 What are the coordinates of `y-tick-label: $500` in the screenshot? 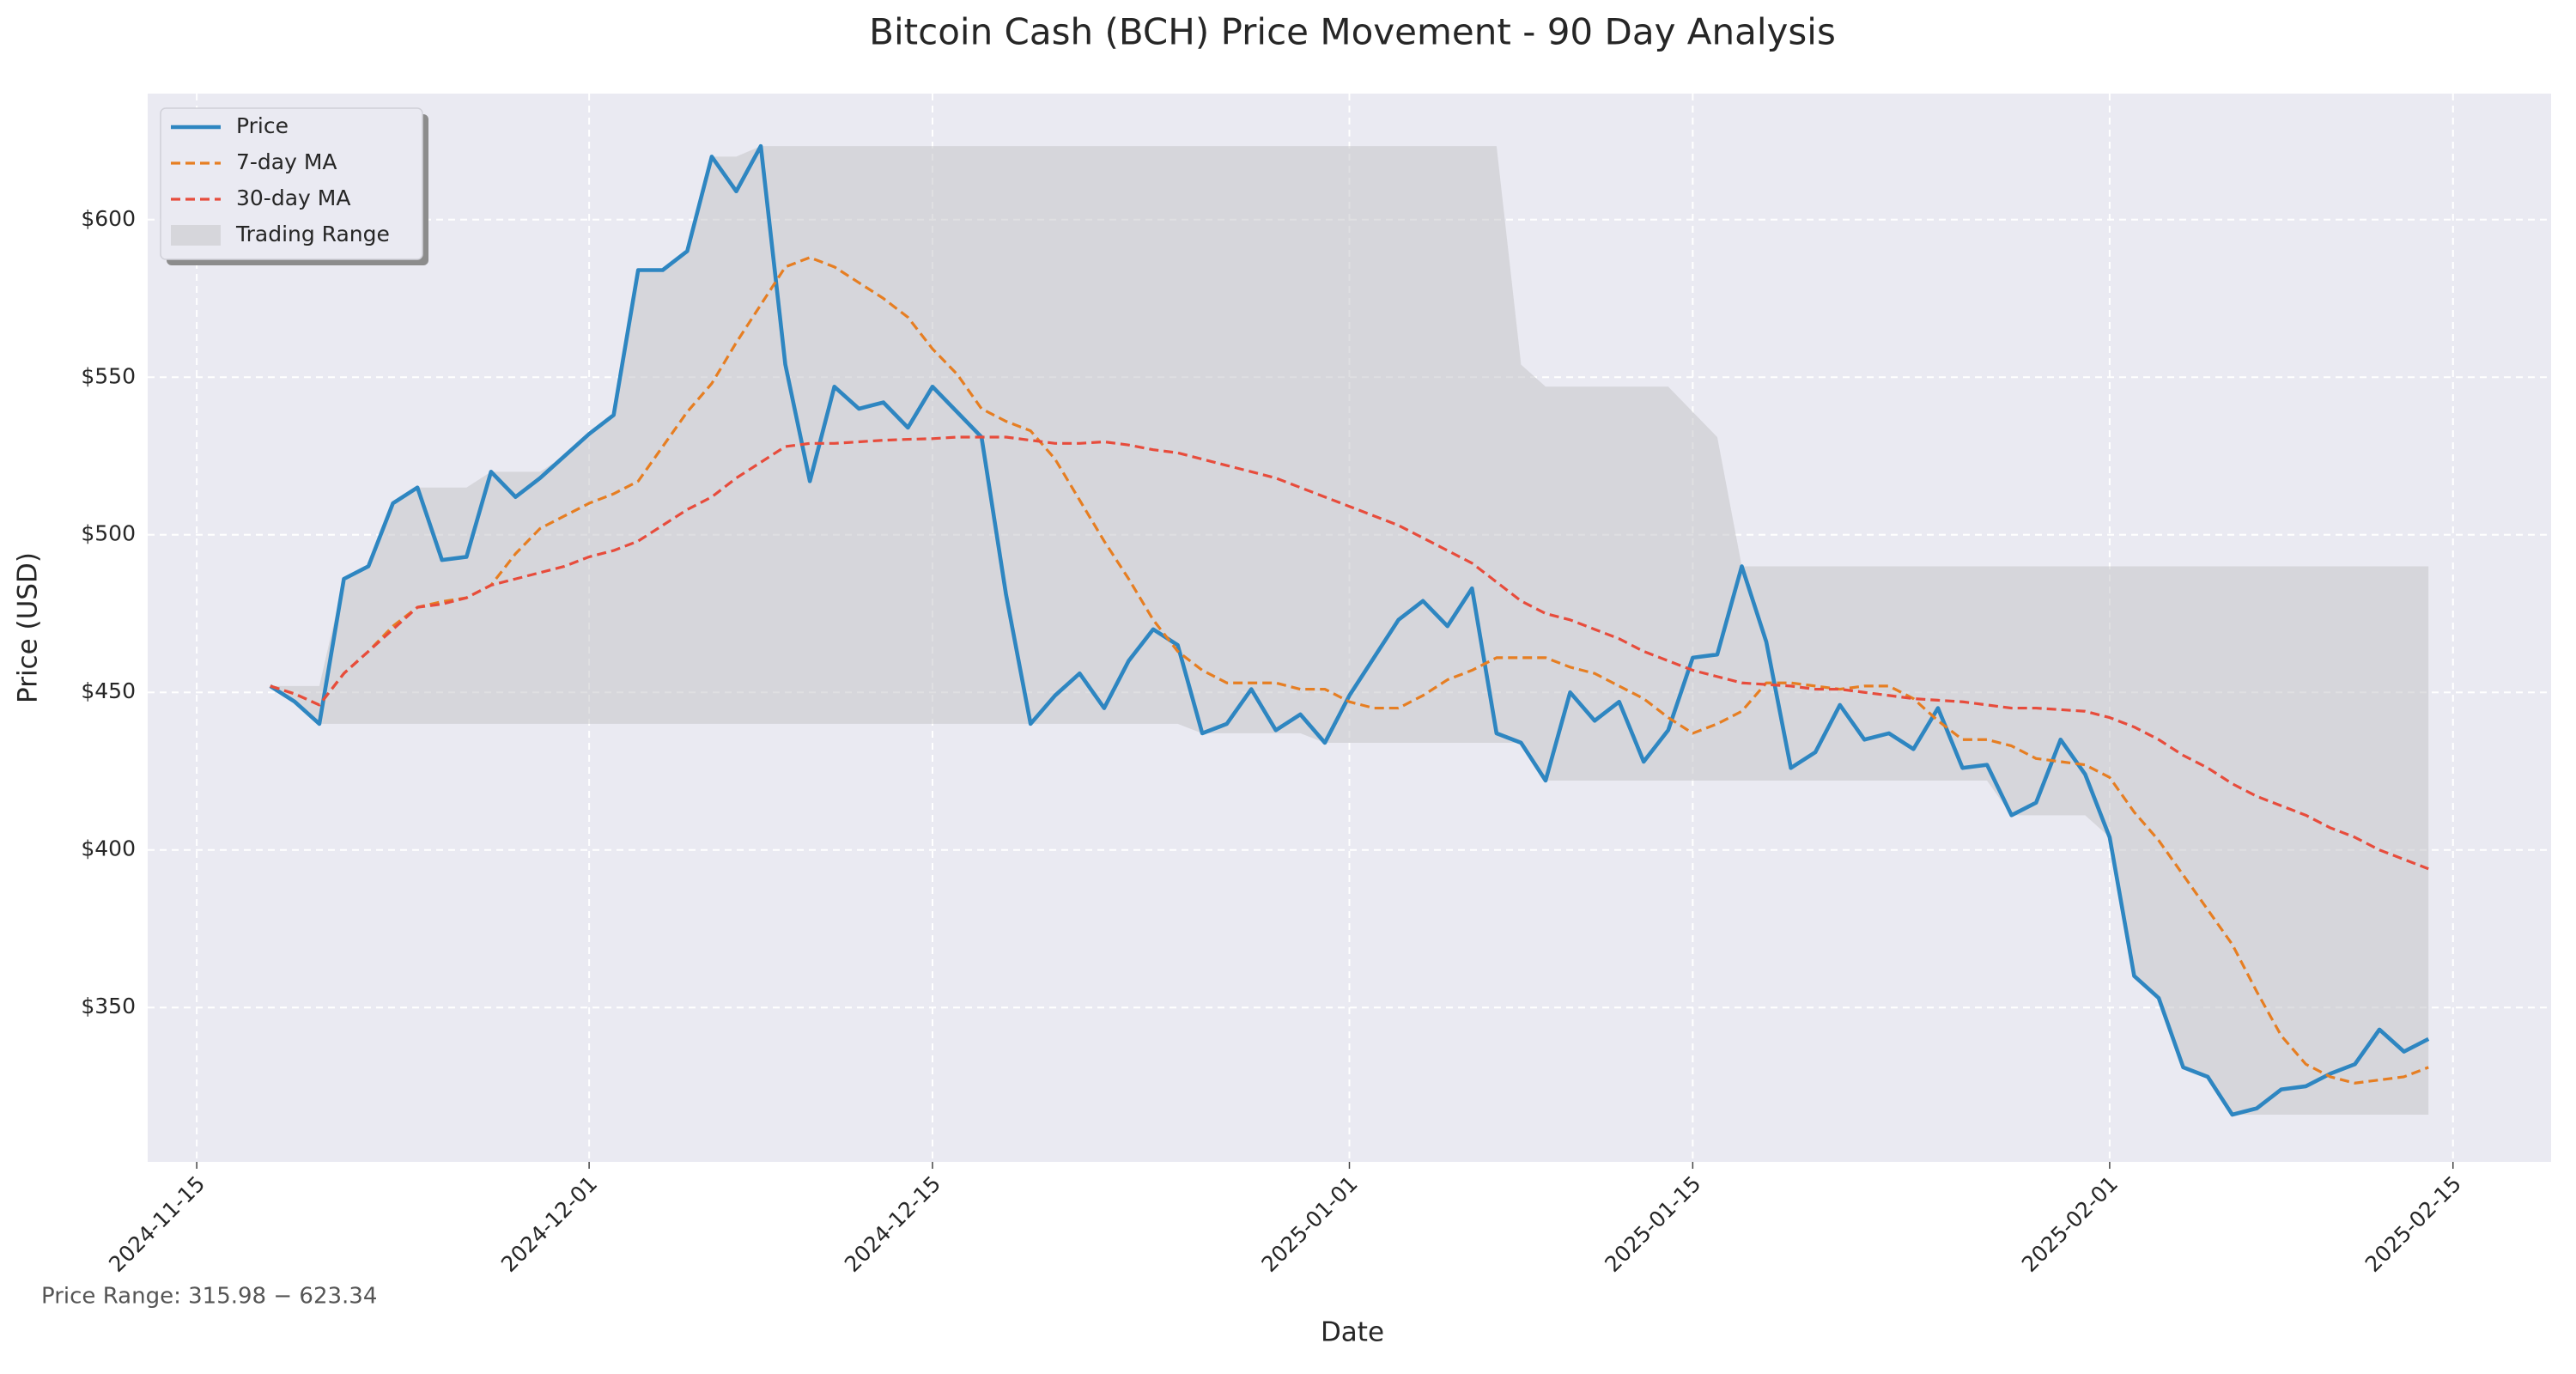 It's located at (109, 533).